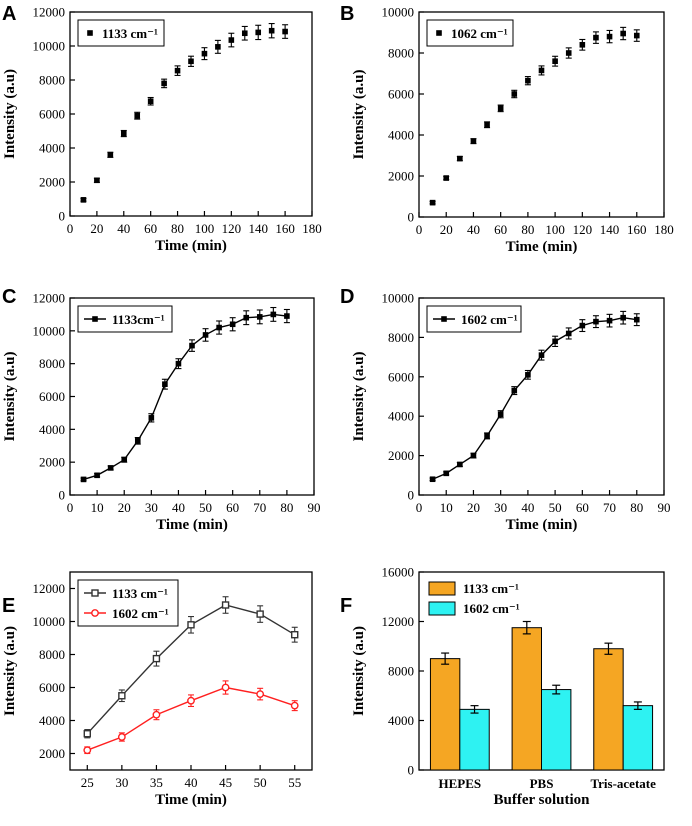 The height and width of the screenshot is (826, 692). What do you see at coordinates (128, 603) in the screenshot?
I see `legend-box` at bounding box center [128, 603].